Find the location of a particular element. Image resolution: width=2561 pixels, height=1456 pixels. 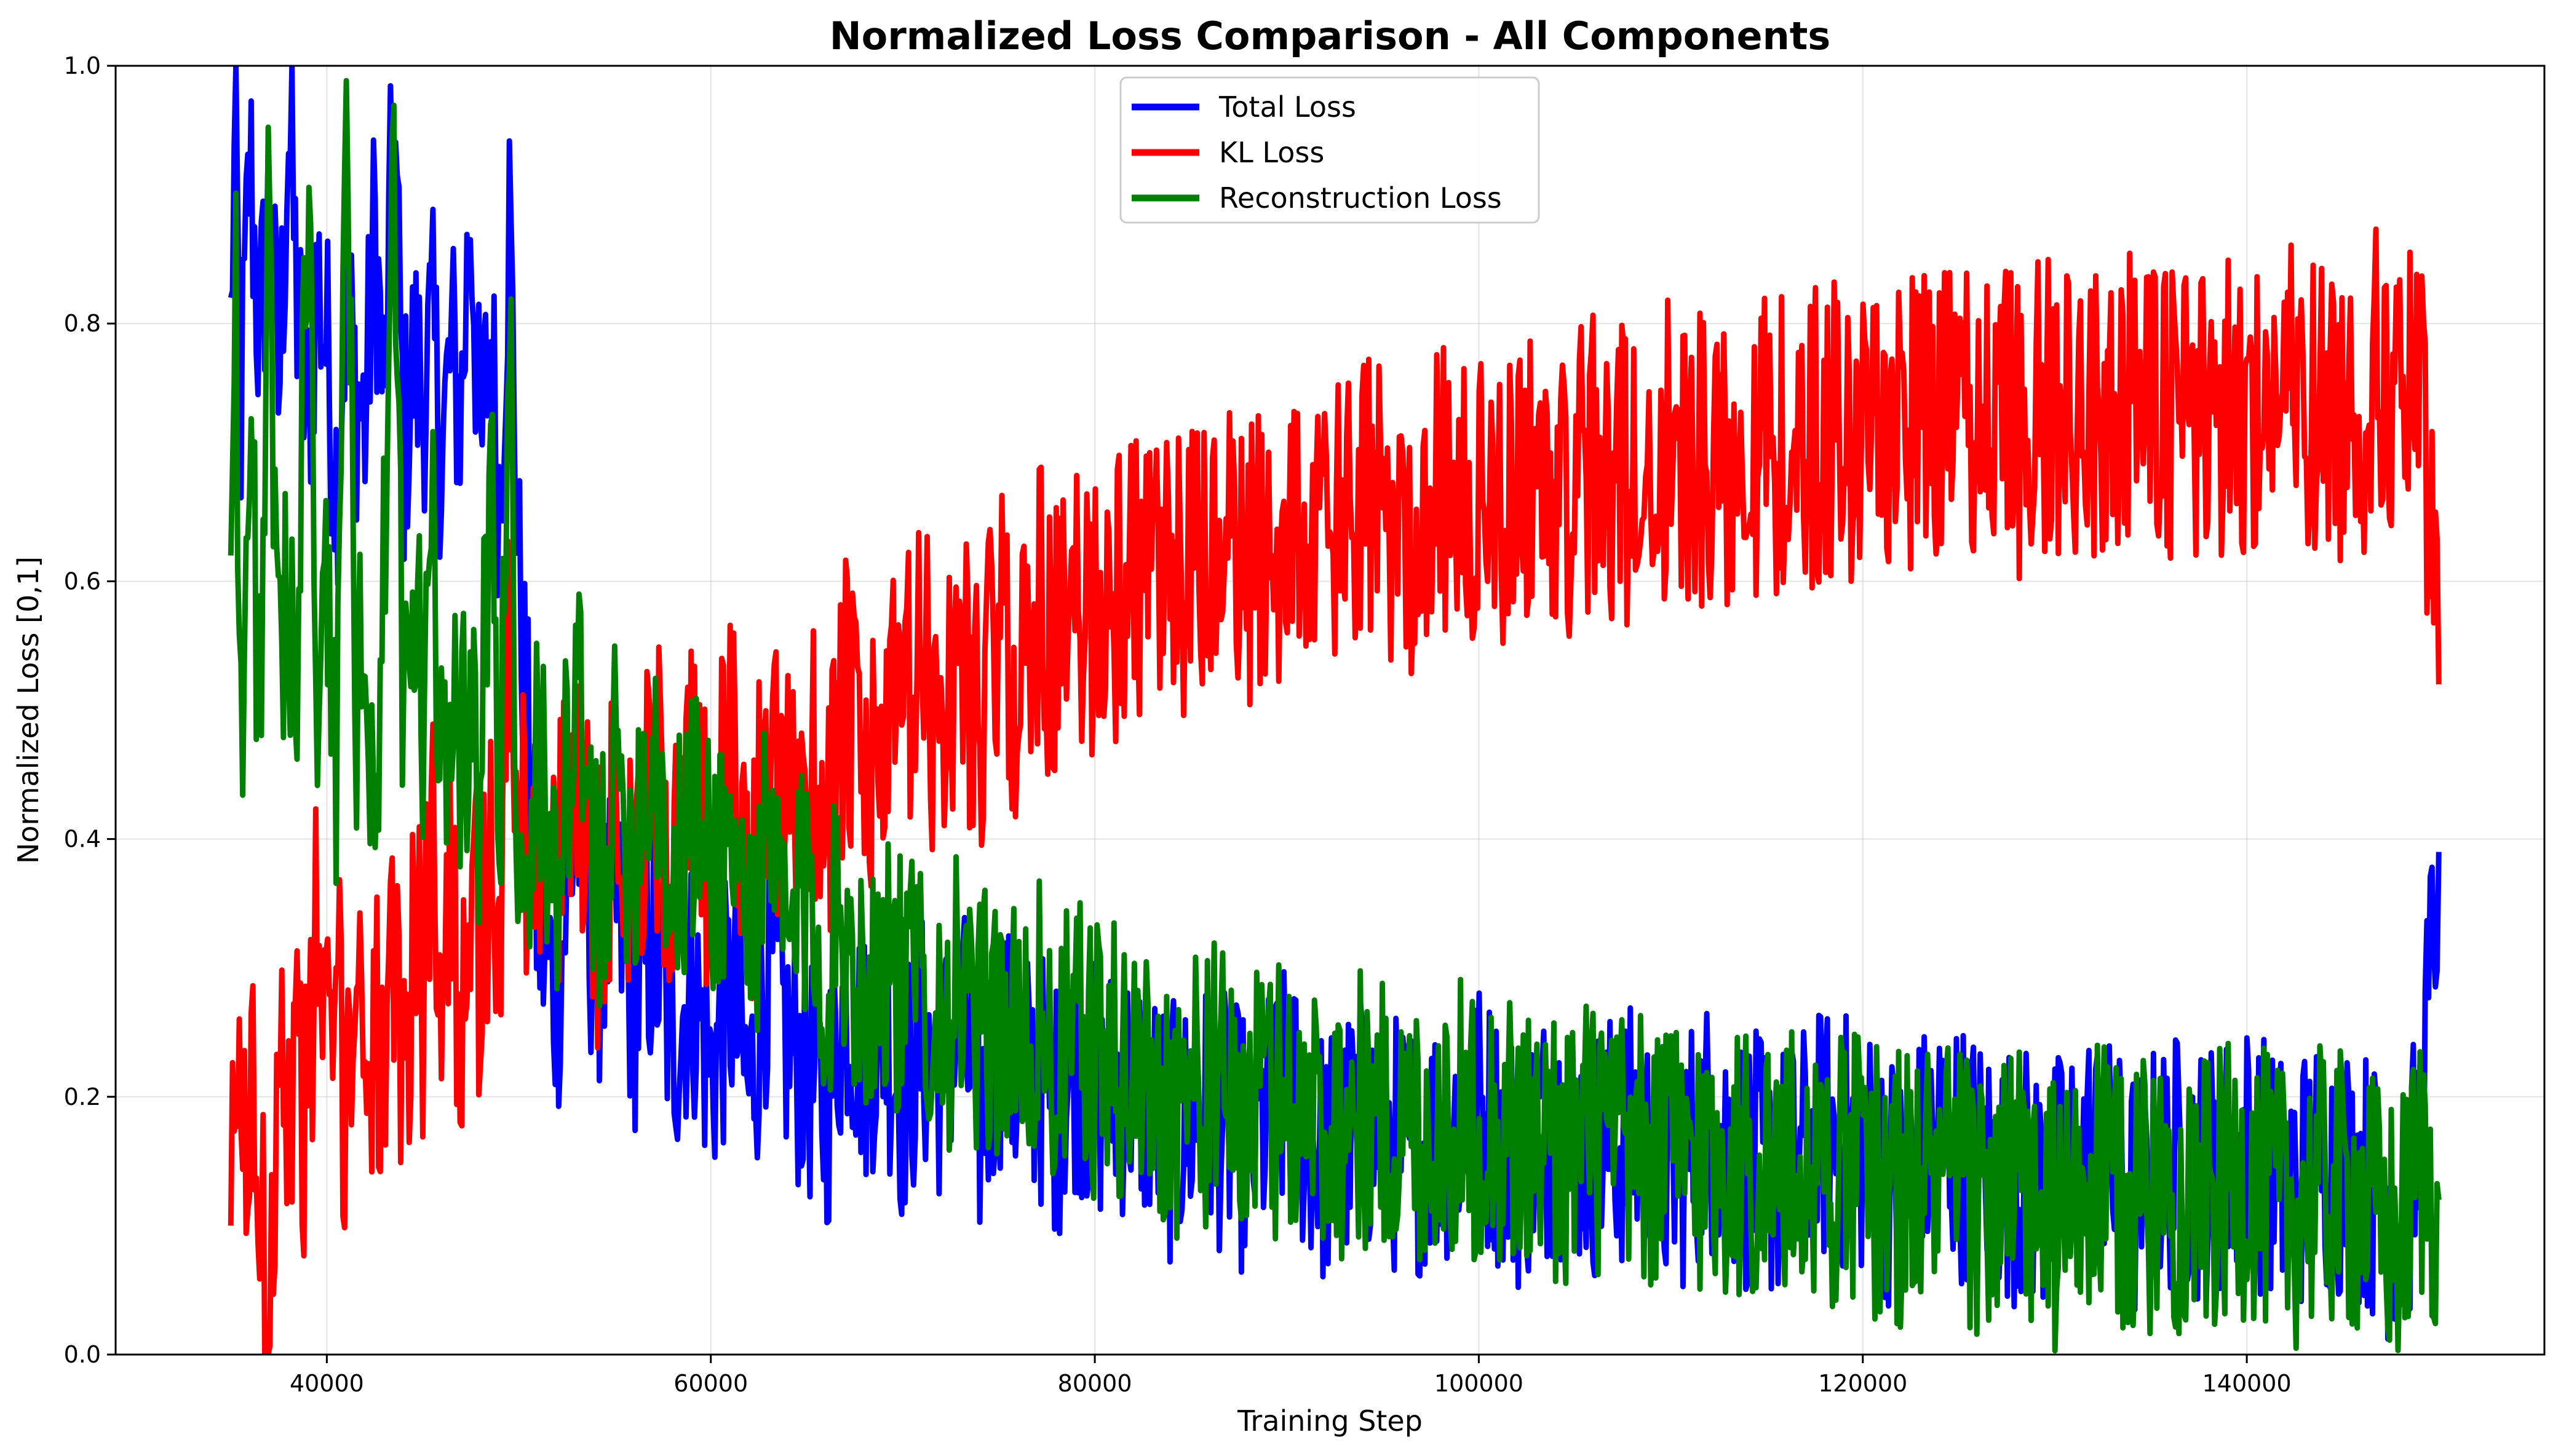

legend-box is located at coordinates (1330, 150).